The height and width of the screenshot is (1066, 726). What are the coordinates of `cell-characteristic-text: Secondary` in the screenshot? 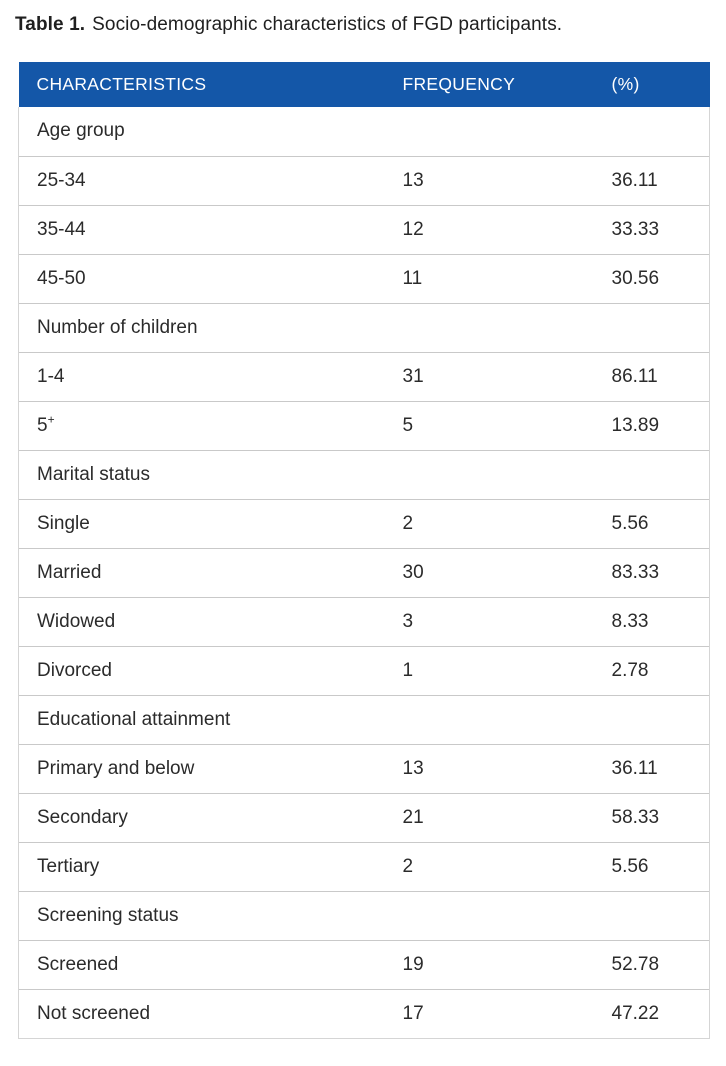 It's located at (82, 817).